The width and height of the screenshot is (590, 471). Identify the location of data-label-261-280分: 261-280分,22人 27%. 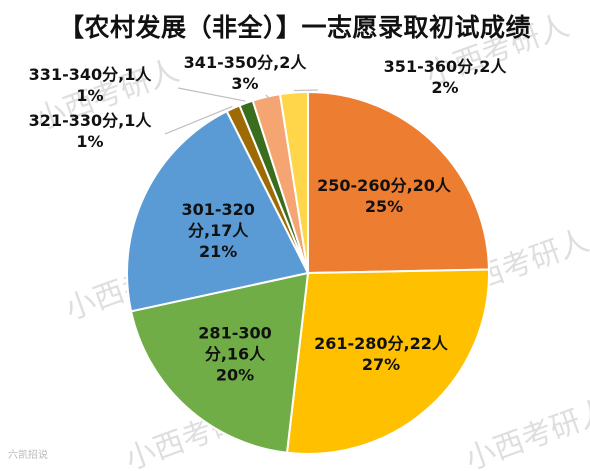
(381, 354).